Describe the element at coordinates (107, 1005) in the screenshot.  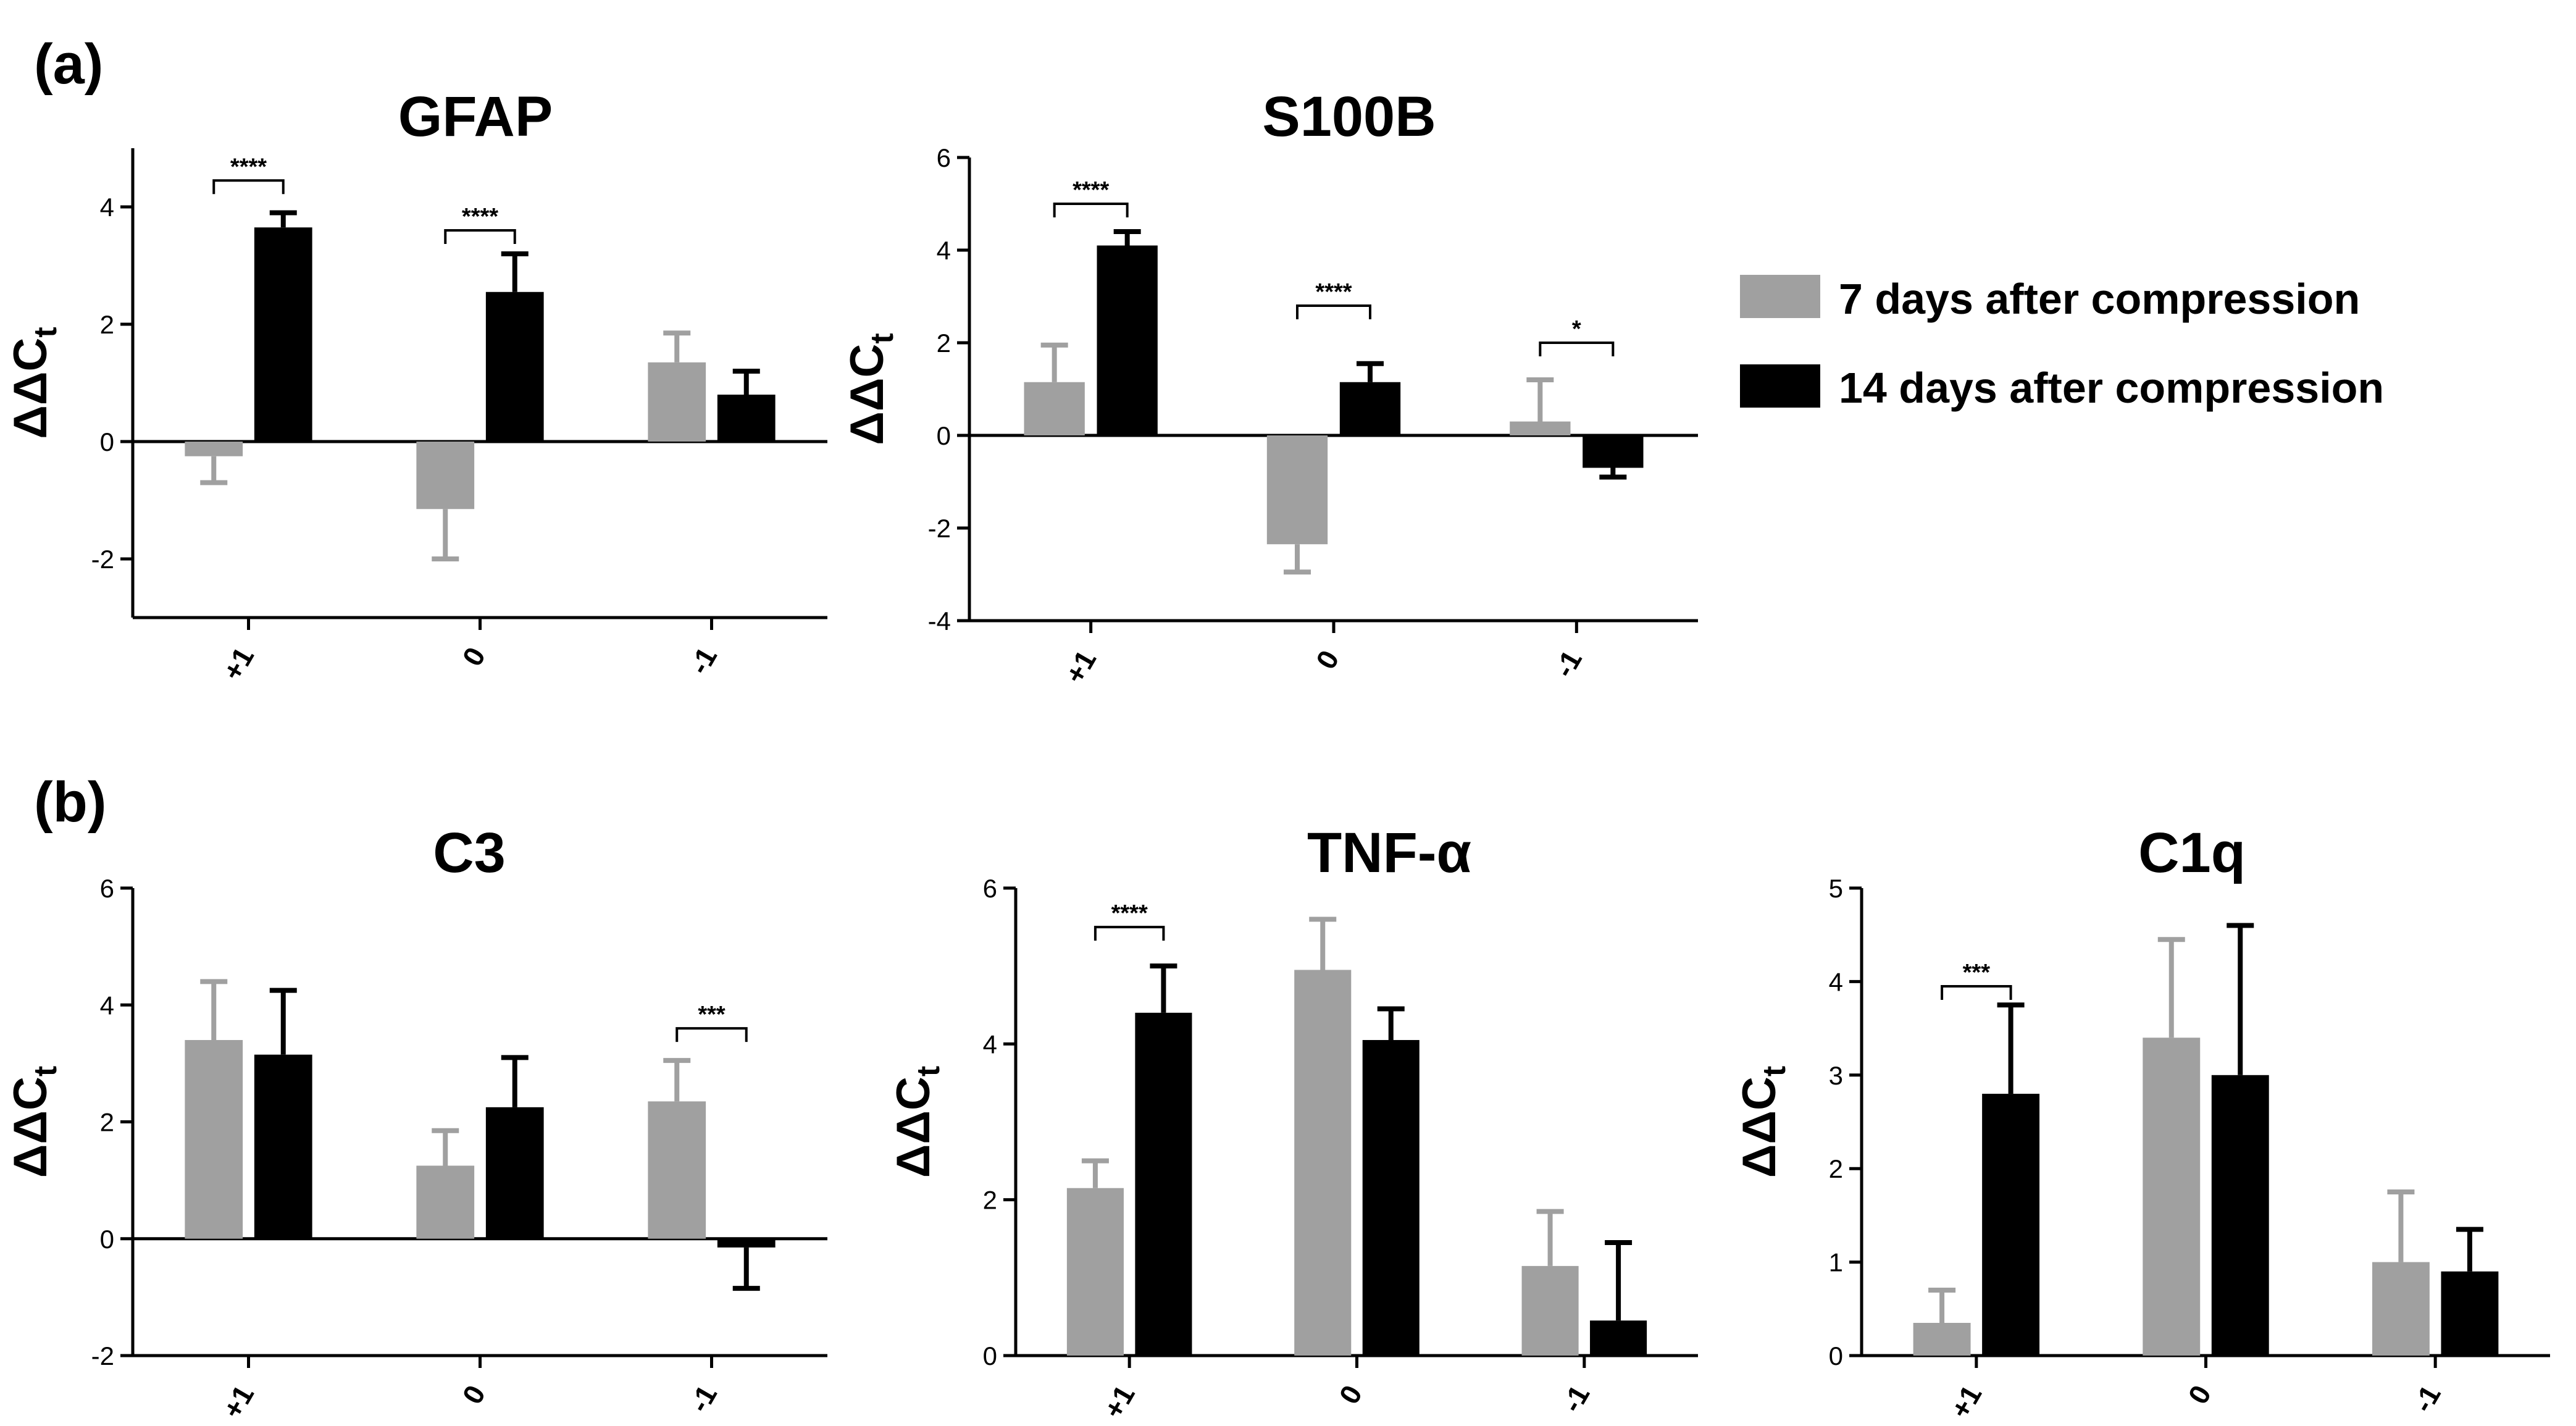
I see `c3-y-tick-label: 4` at that location.